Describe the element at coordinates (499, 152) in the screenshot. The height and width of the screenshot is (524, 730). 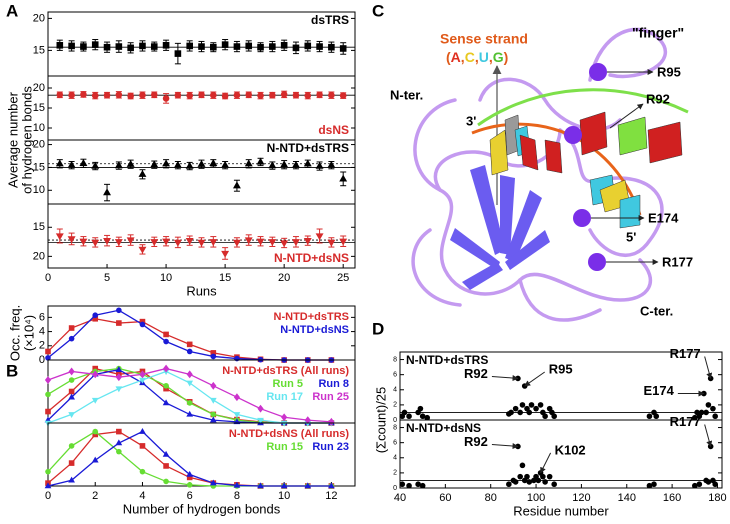
I see `base-block` at that location.